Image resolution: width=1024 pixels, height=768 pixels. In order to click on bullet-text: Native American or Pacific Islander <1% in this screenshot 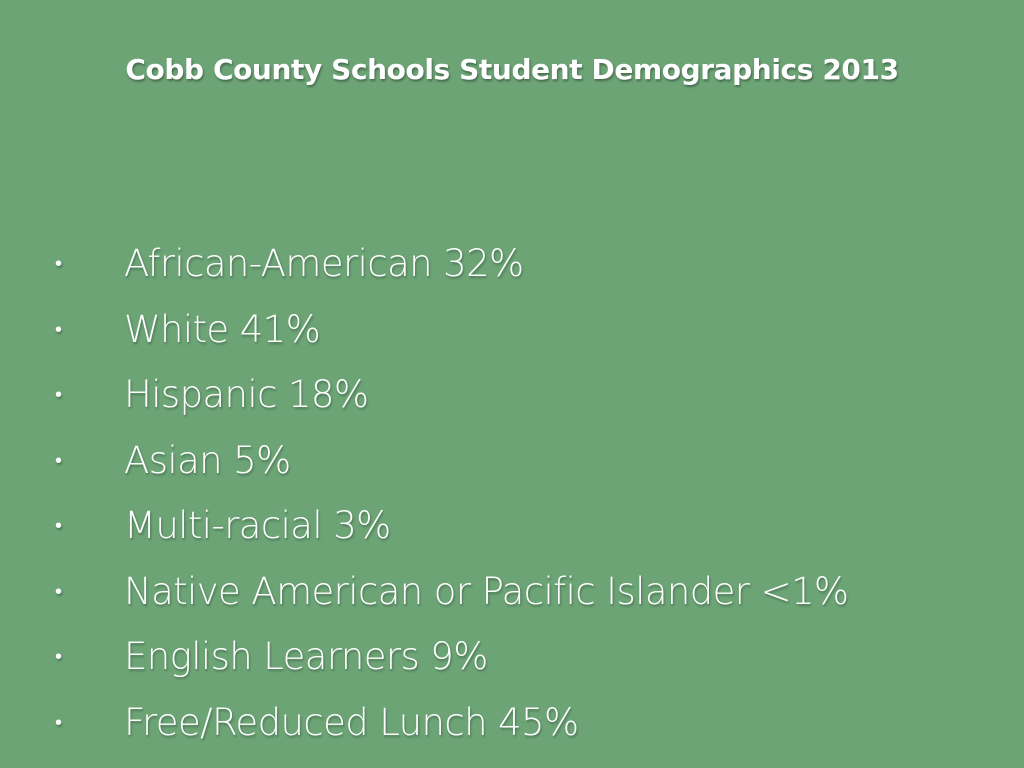, I will do `click(486, 591)`.